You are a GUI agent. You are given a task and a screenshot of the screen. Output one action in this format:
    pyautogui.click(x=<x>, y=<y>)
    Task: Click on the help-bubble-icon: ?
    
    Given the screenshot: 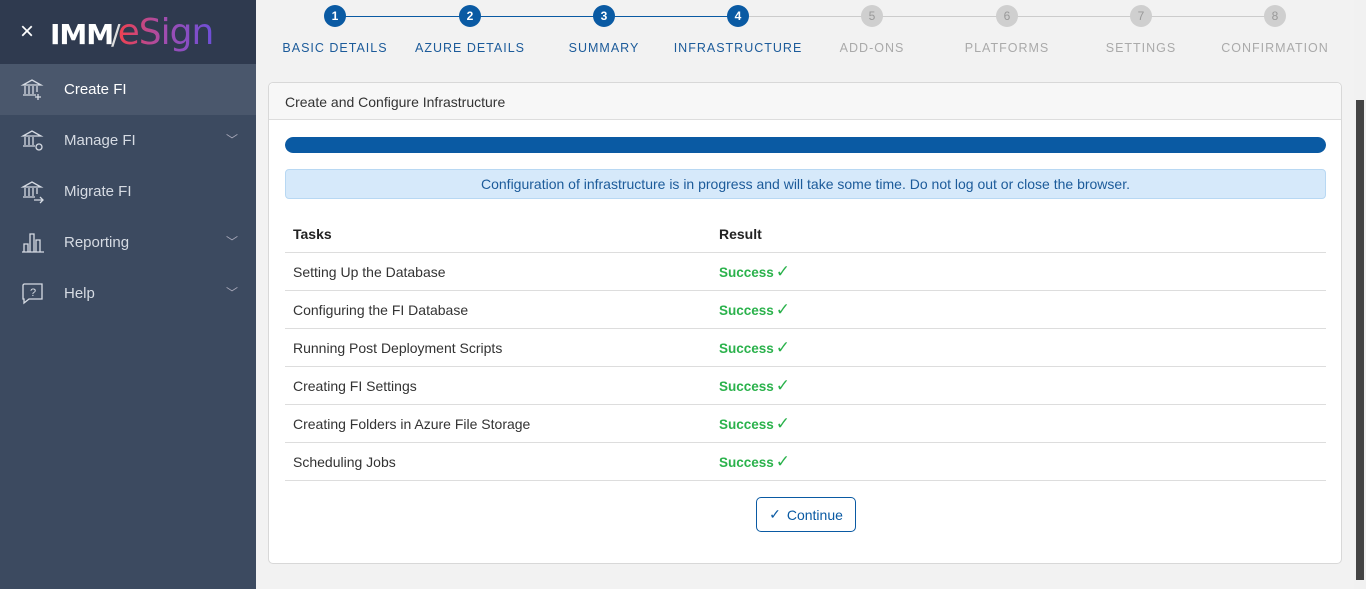 What is the action you would take?
    pyautogui.click(x=32, y=294)
    